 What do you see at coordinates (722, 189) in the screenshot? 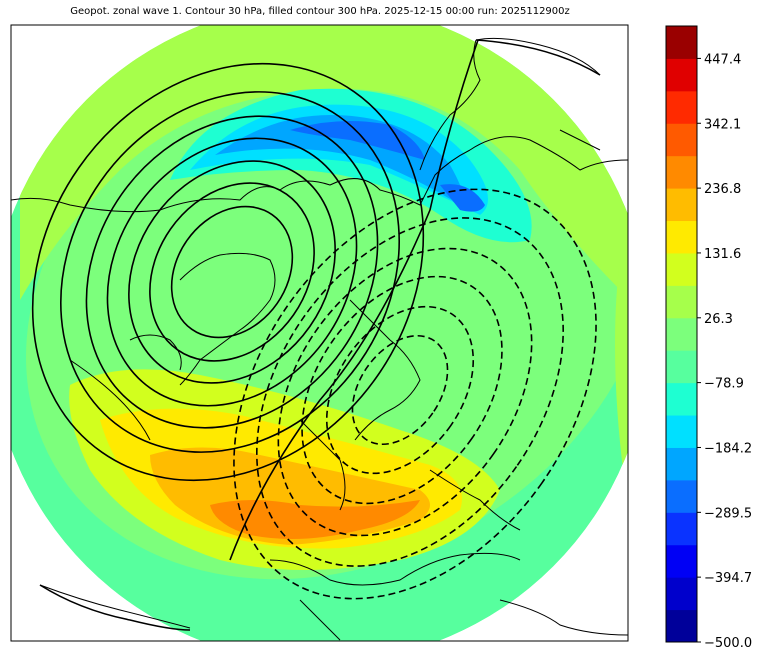
I see `colorbar-tick-label: 236.8` at bounding box center [722, 189].